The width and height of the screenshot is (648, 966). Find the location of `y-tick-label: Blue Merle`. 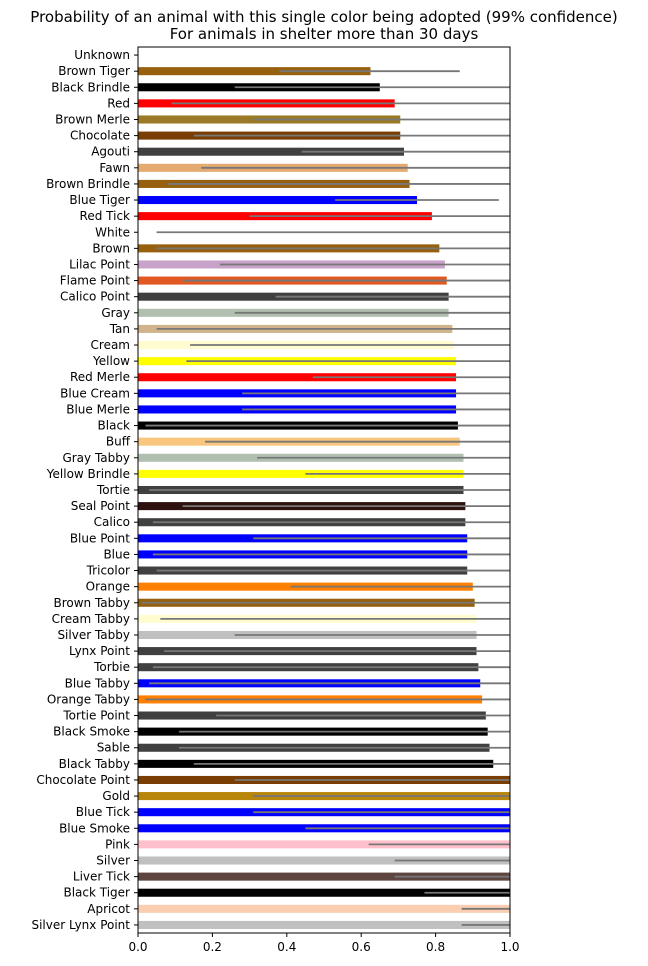

y-tick-label: Blue Merle is located at coordinates (98, 409).